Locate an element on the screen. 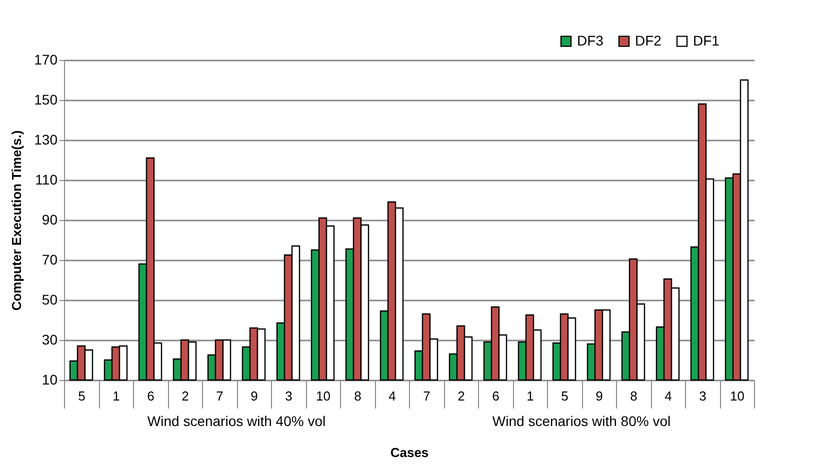 Image resolution: width=820 pixels, height=473 pixels. text: Wind scenarios with 40% vol is located at coordinates (236, 421).